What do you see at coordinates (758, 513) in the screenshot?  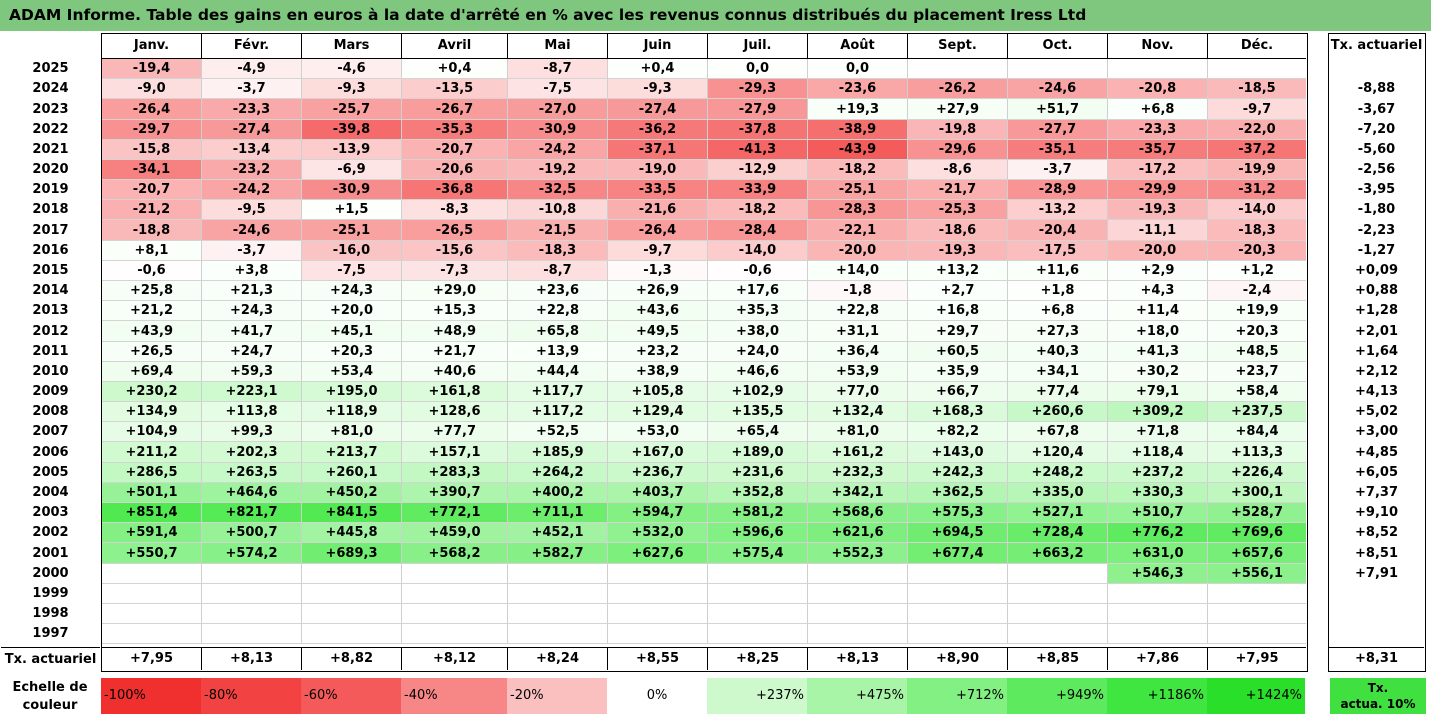 I see `gain-cell: +581,2` at bounding box center [758, 513].